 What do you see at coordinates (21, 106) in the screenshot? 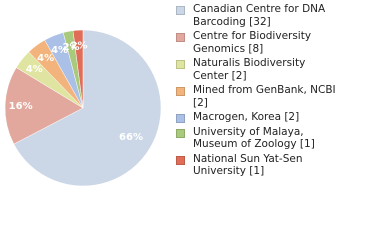
I see `slice-label: 16%` at bounding box center [21, 106].